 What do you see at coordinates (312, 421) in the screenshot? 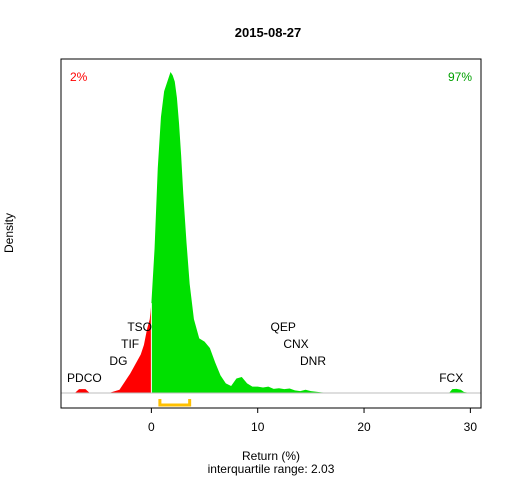
I see `x-axis: 0 10 20 30` at bounding box center [312, 421].